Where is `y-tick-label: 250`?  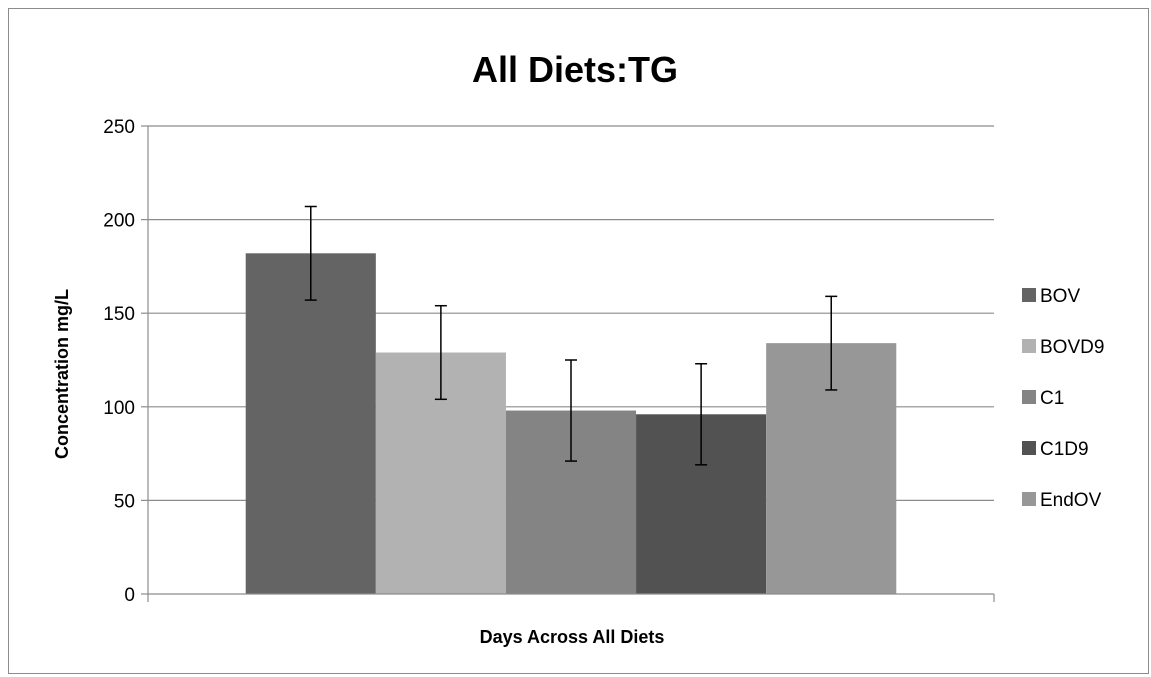 y-tick-label: 250 is located at coordinates (119, 127).